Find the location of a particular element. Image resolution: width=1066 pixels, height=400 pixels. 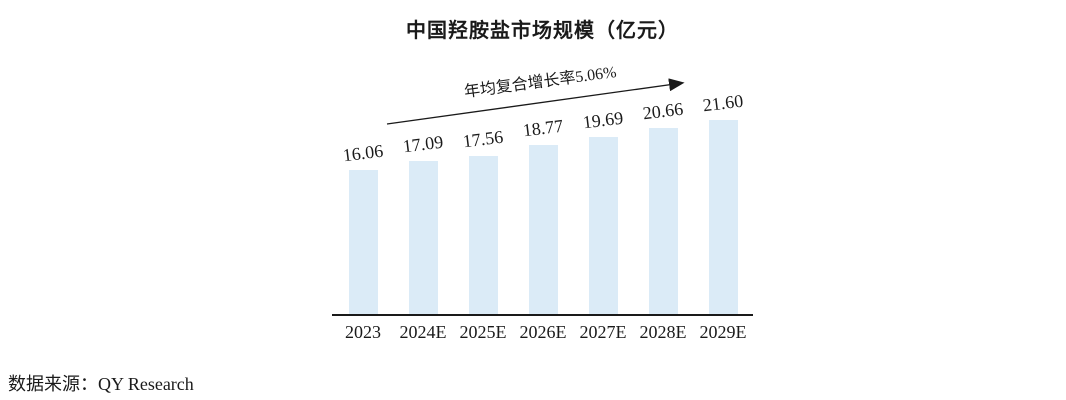

x-axis-label: 2028E is located at coordinates (663, 332).